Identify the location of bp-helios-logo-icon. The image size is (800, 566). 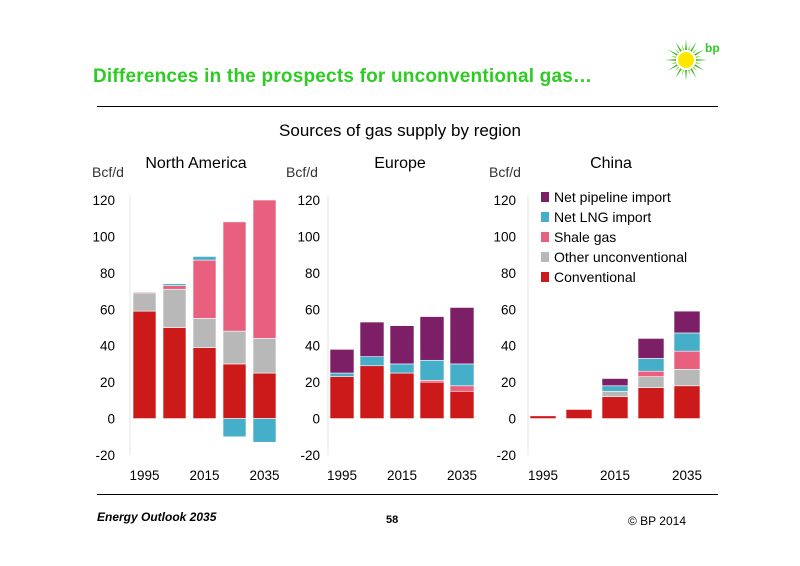
(686, 60).